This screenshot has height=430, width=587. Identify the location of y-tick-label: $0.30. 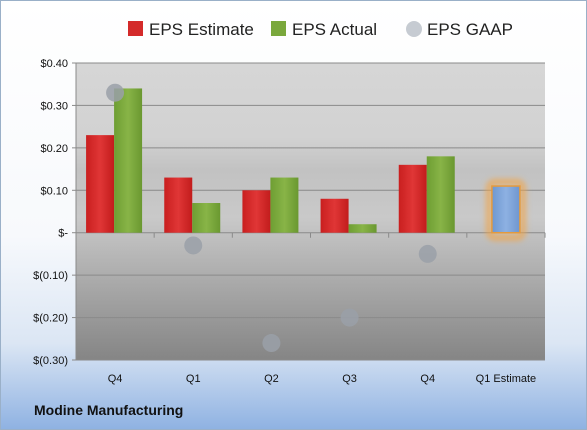
(54, 106).